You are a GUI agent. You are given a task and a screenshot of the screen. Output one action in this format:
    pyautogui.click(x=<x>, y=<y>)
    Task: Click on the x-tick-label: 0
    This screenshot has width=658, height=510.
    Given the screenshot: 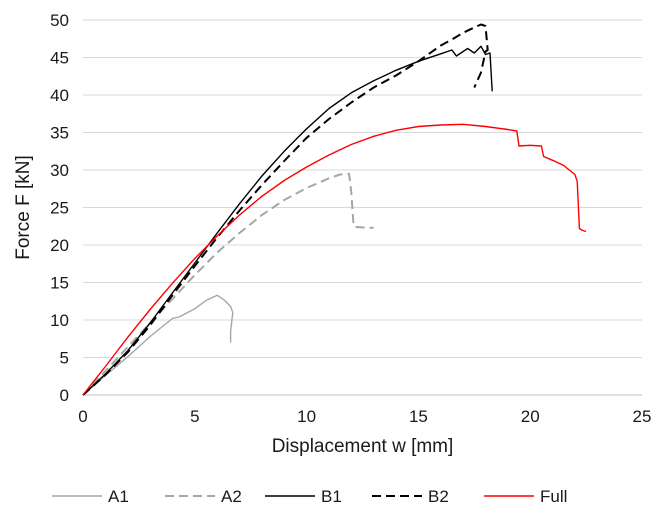 What is the action you would take?
    pyautogui.click(x=82, y=416)
    